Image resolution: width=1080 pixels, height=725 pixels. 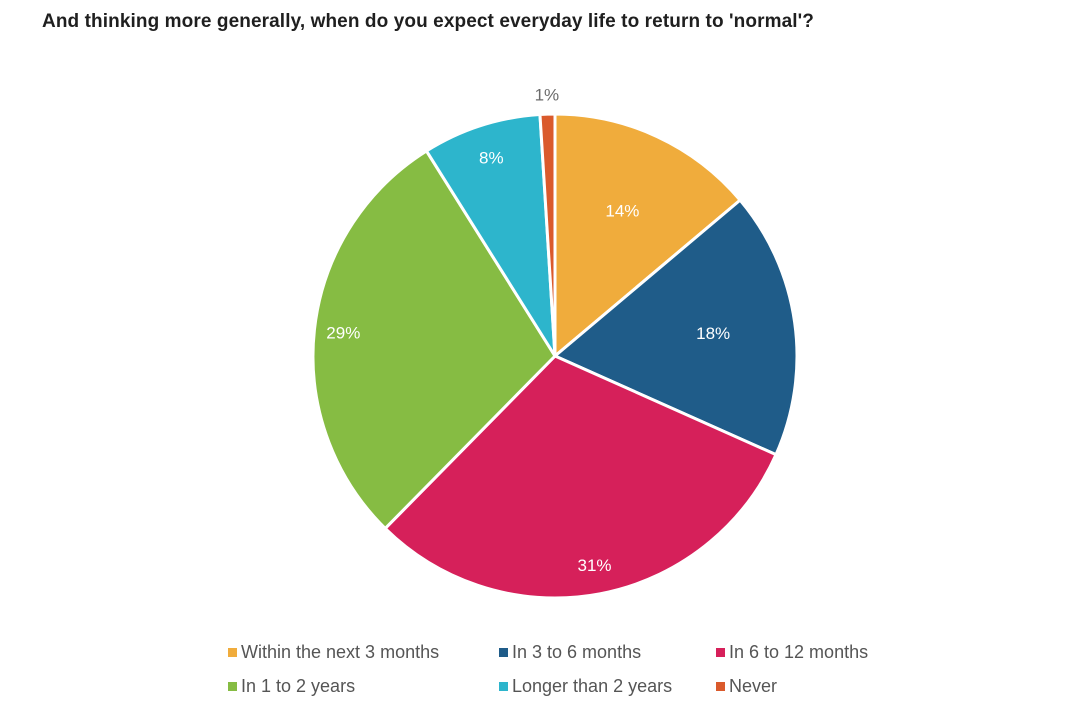 I want to click on pie-slice-in-3-to-6-months, so click(x=676, y=327).